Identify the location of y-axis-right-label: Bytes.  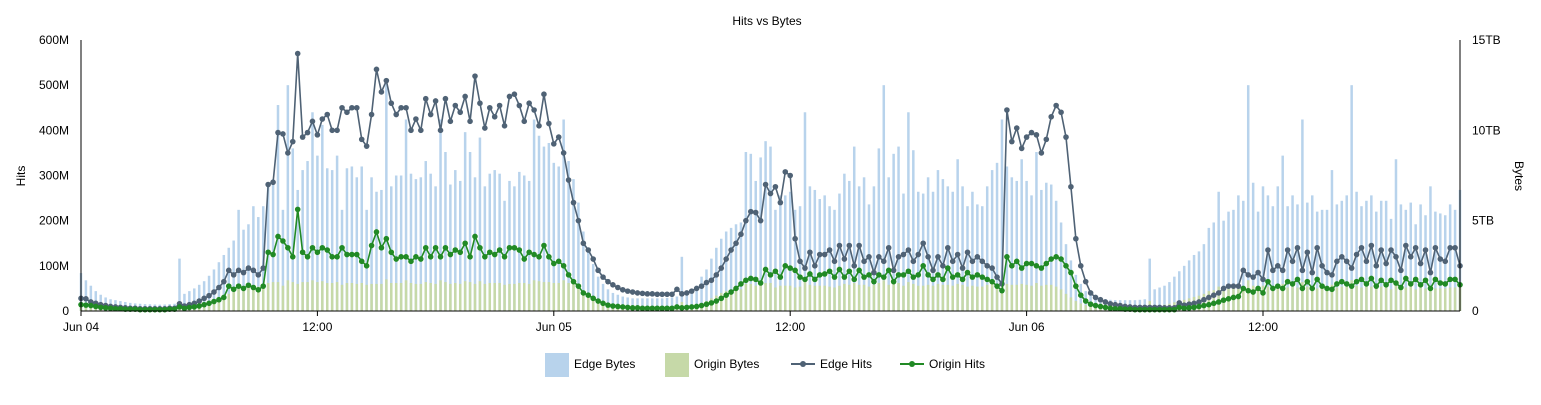
(1519, 176).